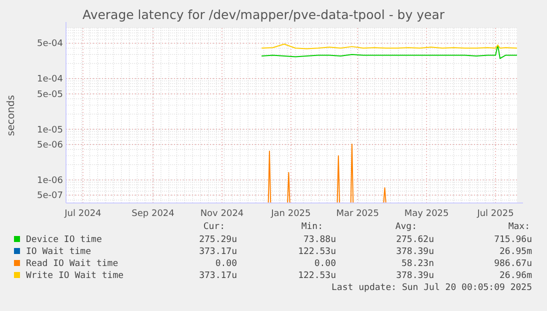 The height and width of the screenshot is (311, 547). What do you see at coordinates (312, 227) in the screenshot?
I see `text: Min:` at bounding box center [312, 227].